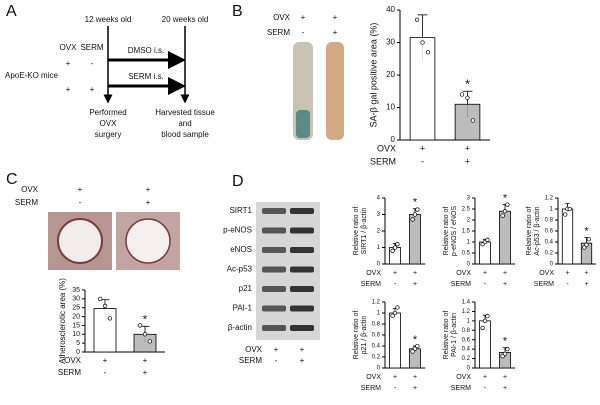 This screenshot has width=600, height=405. What do you see at coordinates (390, 42) in the screenshot?
I see `y-tick-label: 30` at bounding box center [390, 42].